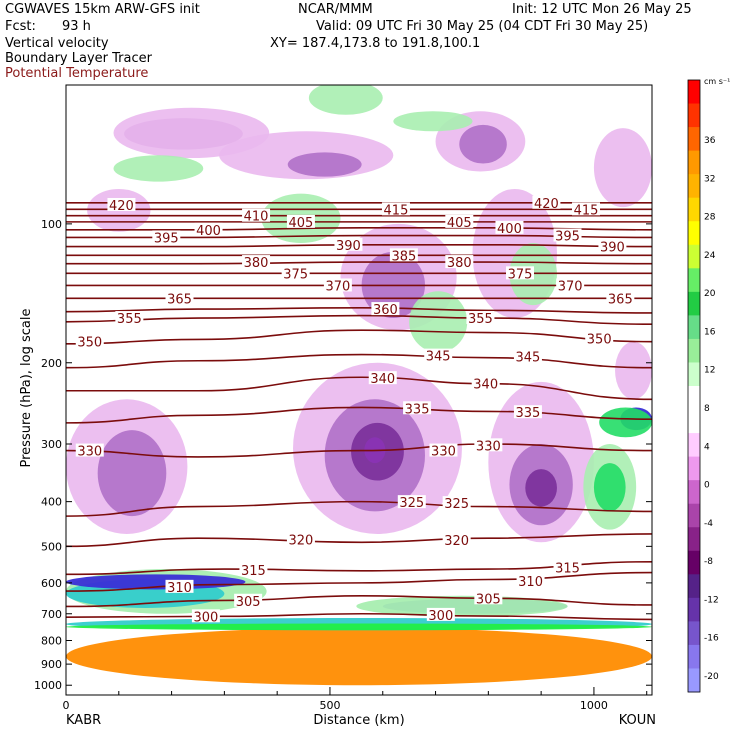  Describe the element at coordinates (129, 319) in the screenshot. I see `theta-label-23: 355` at that location.